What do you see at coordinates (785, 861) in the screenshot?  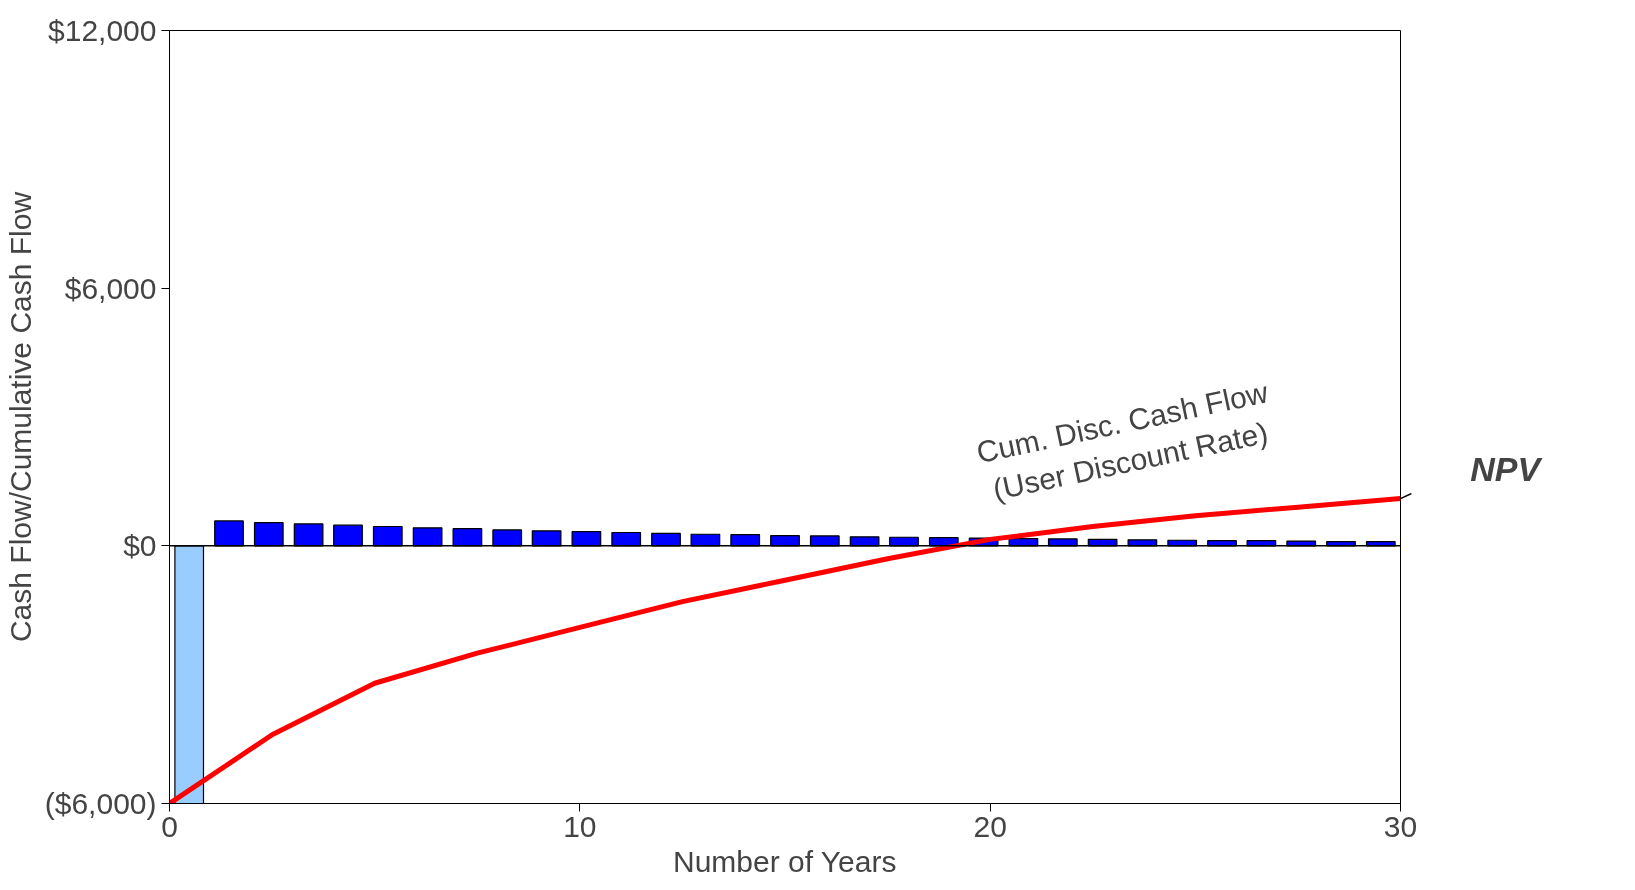 I see `x-axis-title: Number of Years` at bounding box center [785, 861].